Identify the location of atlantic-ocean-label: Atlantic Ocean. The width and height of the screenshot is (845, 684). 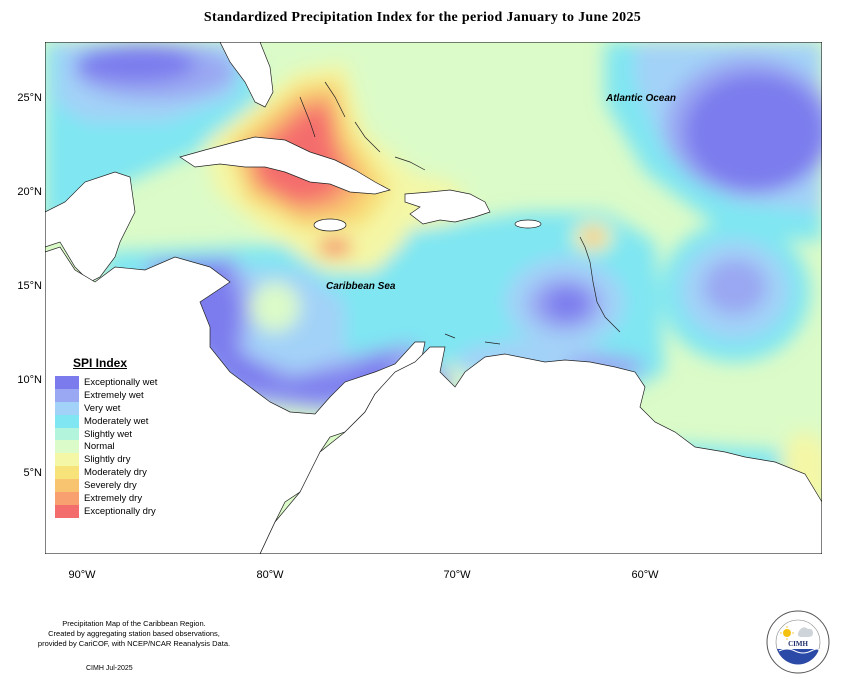
(641, 98).